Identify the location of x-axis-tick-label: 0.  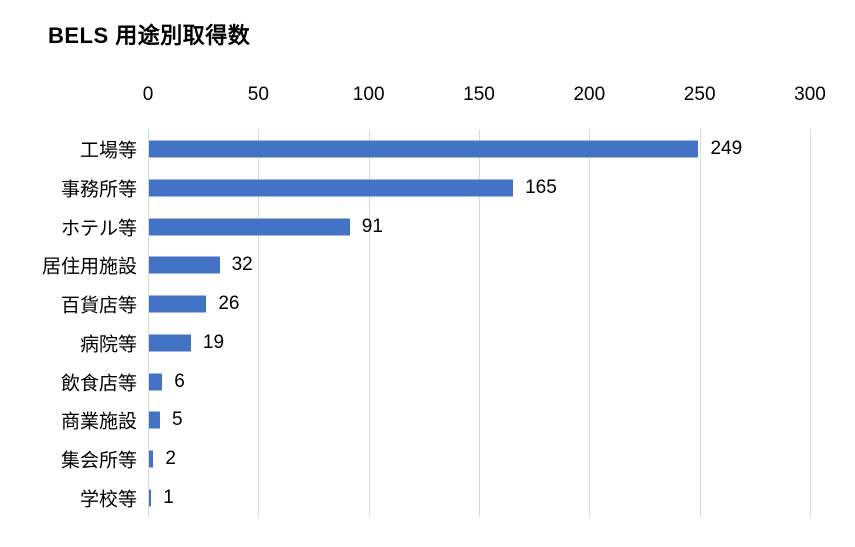
(148, 94).